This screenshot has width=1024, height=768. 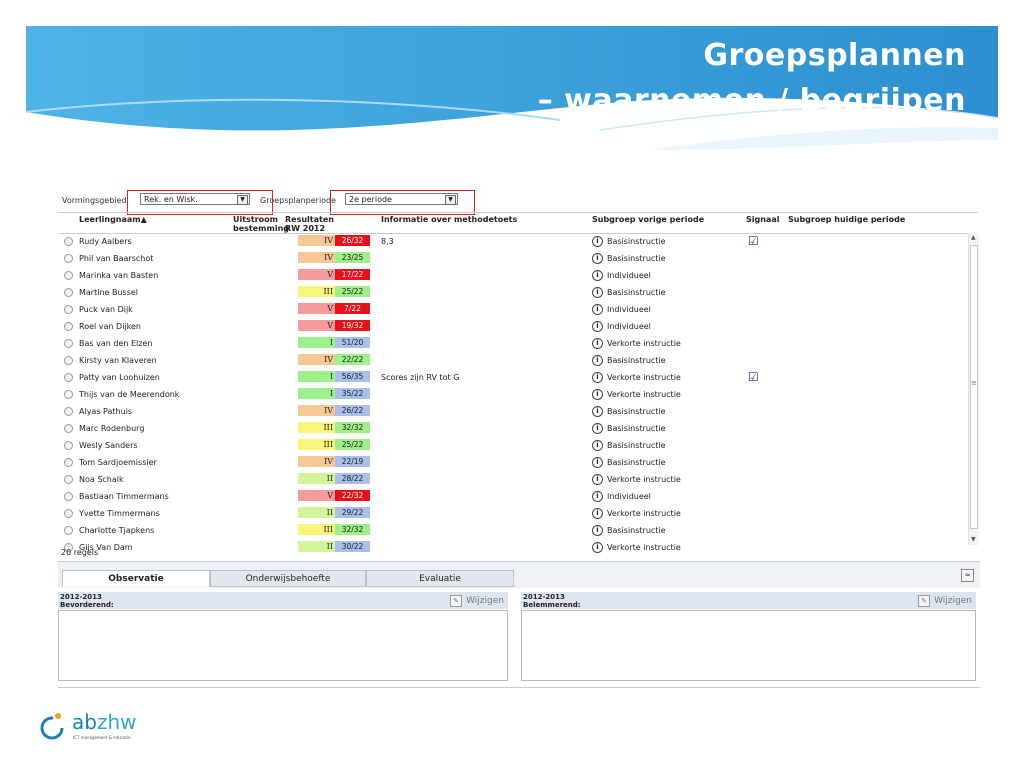 I want to click on level-badge: I, so click(x=316, y=376).